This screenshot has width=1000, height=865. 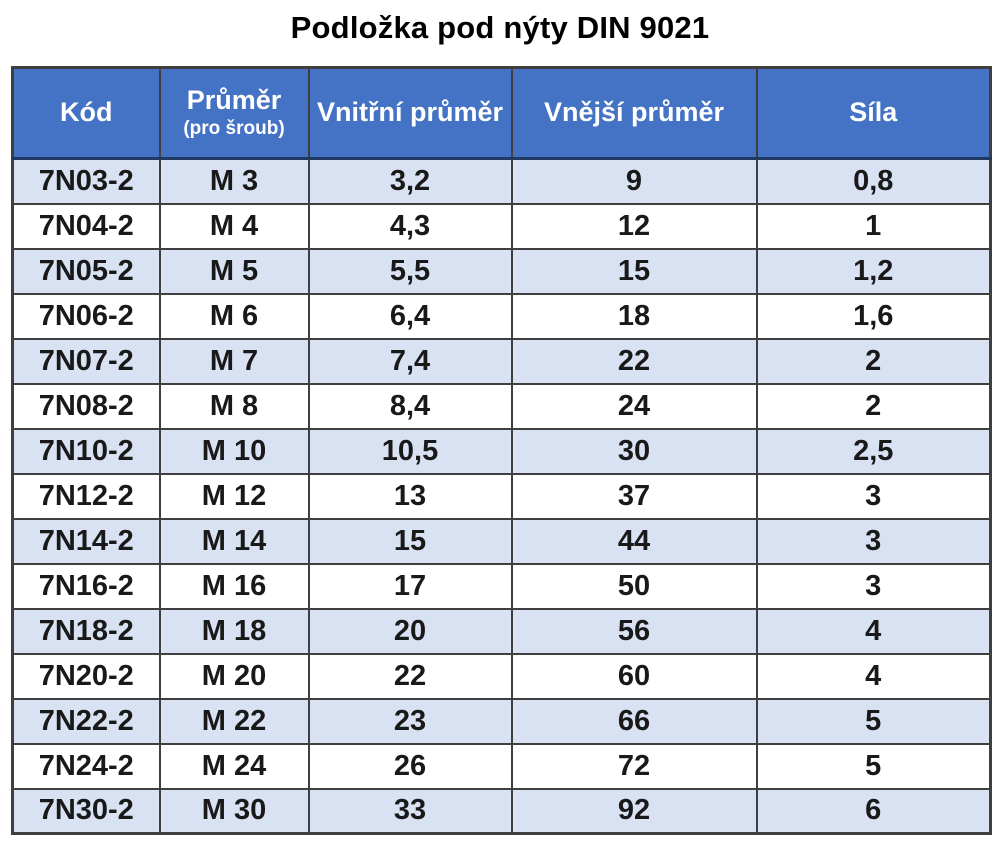 What do you see at coordinates (410, 721) in the screenshot?
I see `table-cell: 23` at bounding box center [410, 721].